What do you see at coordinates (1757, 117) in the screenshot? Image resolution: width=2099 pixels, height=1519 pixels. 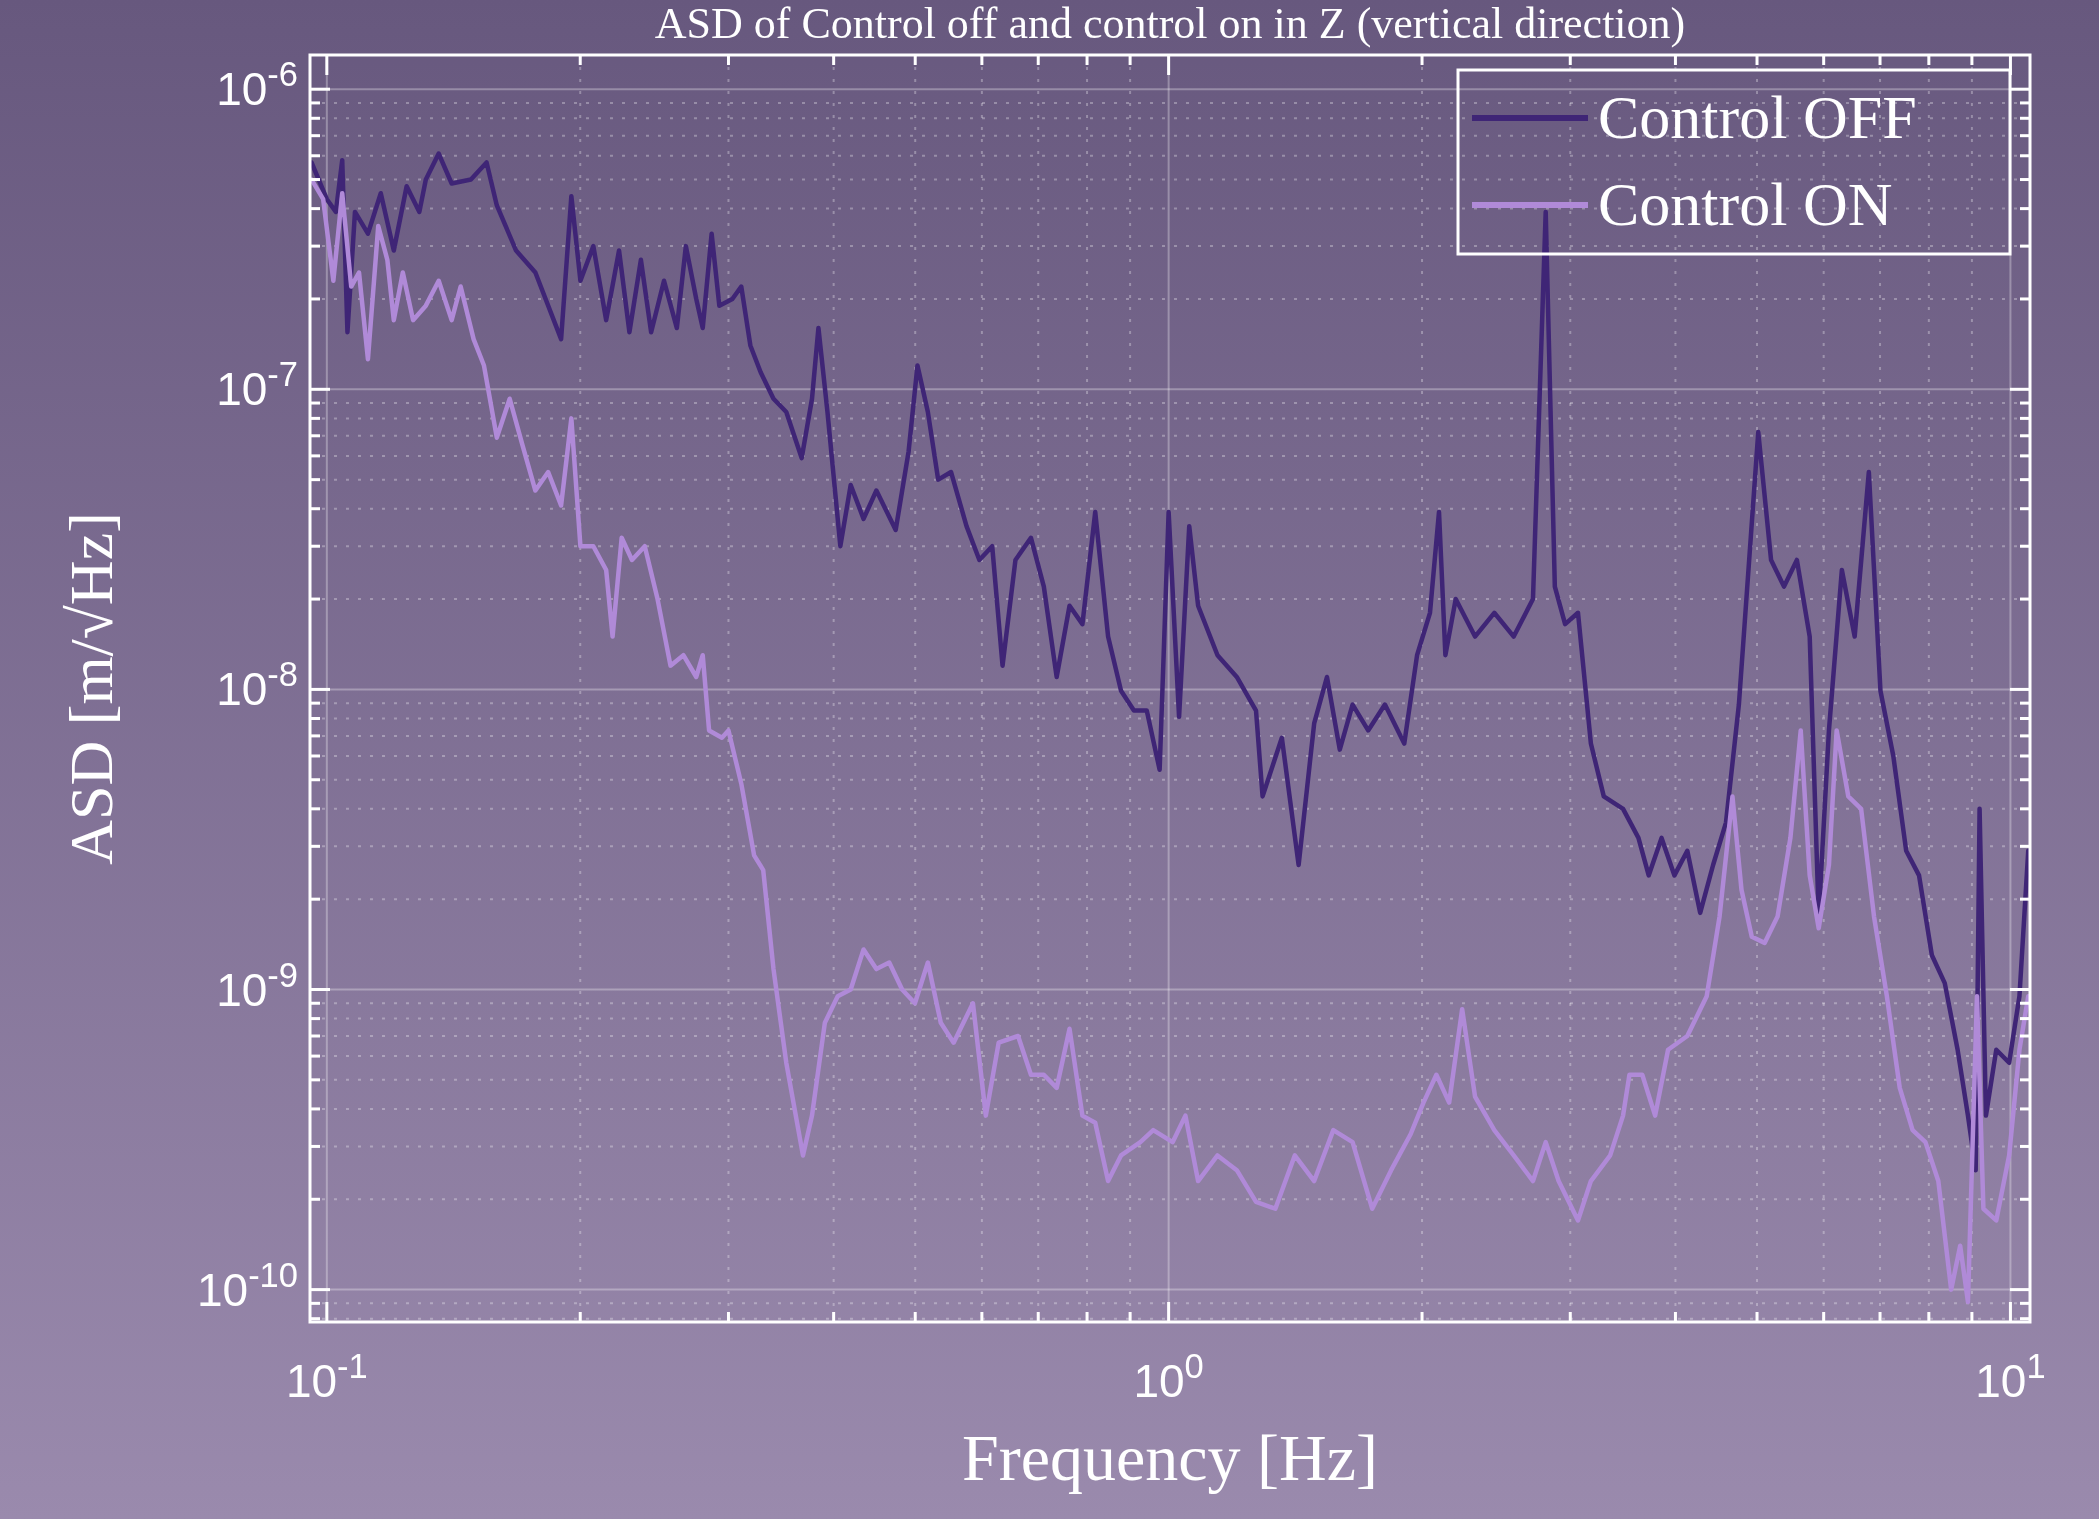 I see `legend-label: Control OFF` at bounding box center [1757, 117].